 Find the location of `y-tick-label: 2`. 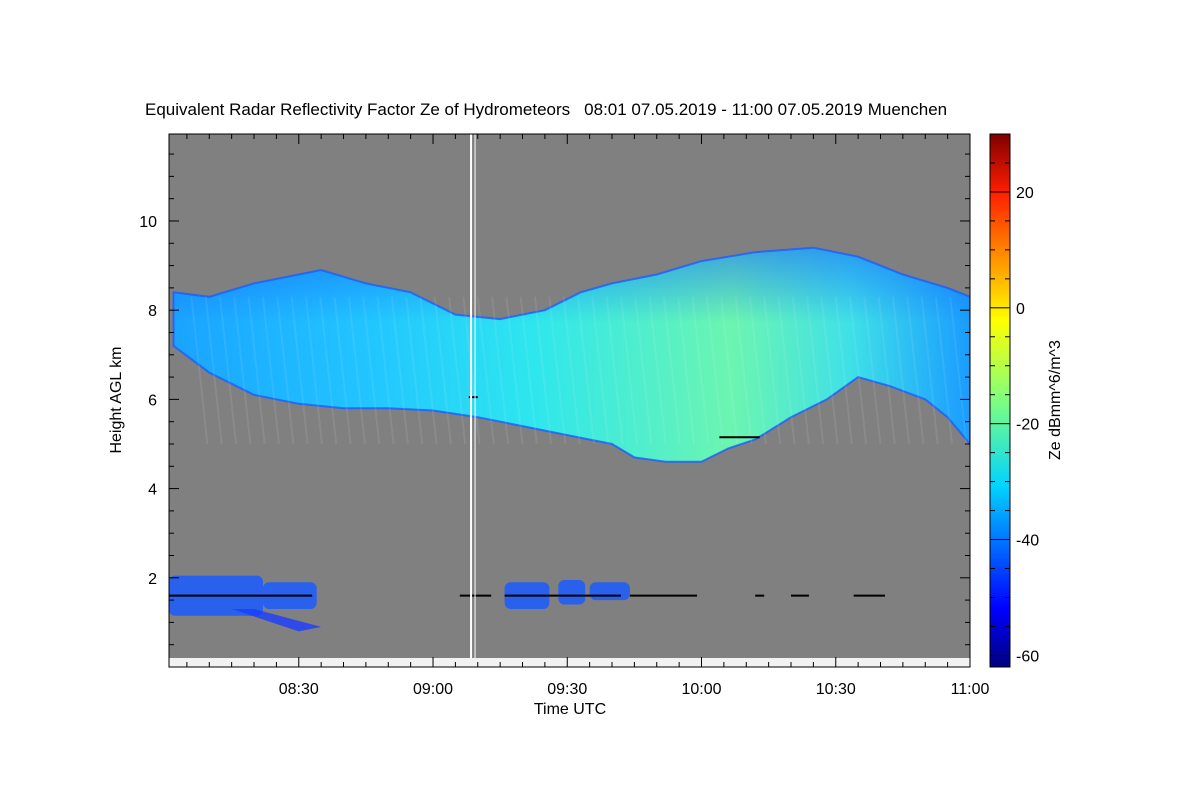

y-tick-label: 2 is located at coordinates (152, 579).